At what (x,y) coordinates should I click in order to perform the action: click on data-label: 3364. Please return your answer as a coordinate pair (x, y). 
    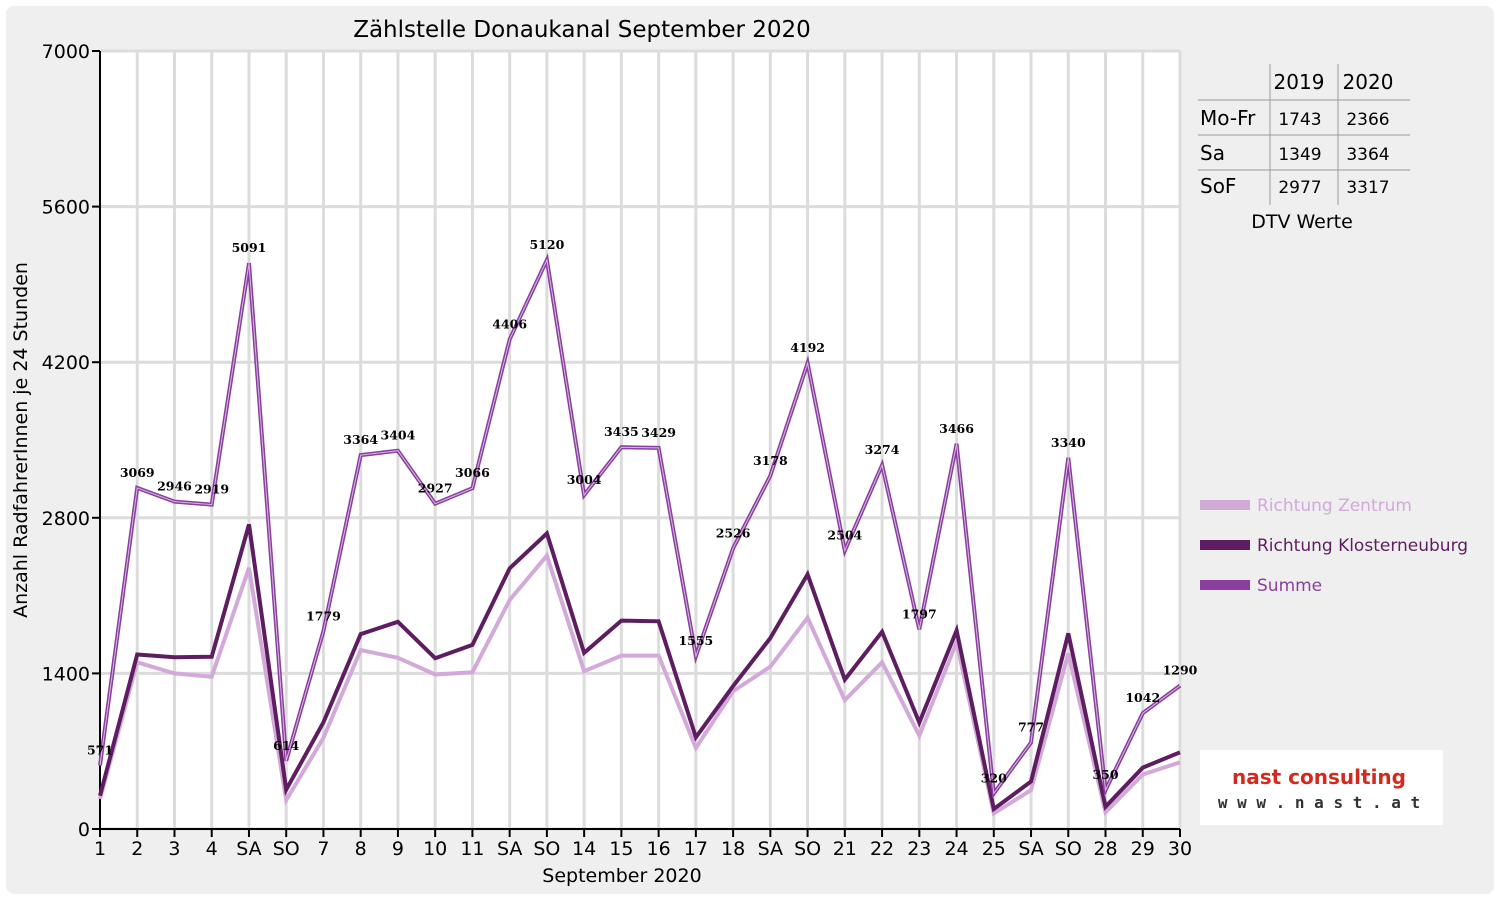
    Looking at the image, I should click on (360, 439).